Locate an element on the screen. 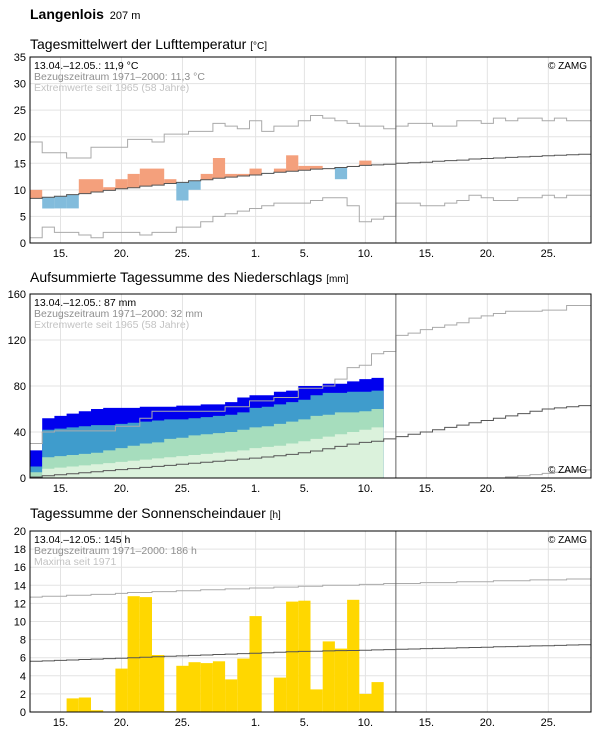 The image size is (596, 729). temperature-xtick-7: 20. is located at coordinates (487, 254).